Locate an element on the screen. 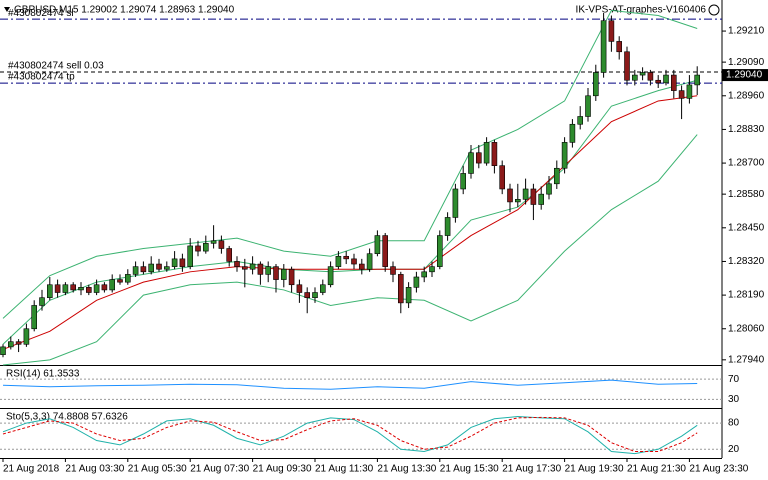 This screenshot has width=768, height=480. price-tick-label: 1.29090 is located at coordinates (746, 62).